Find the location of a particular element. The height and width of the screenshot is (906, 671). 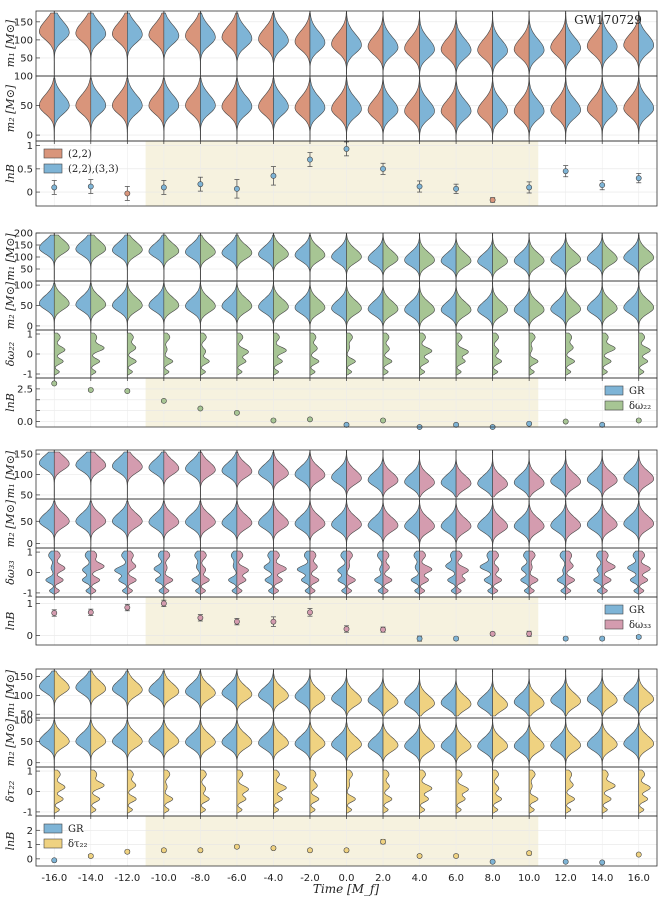

x-tick-label: -4.0 is located at coordinates (274, 878).